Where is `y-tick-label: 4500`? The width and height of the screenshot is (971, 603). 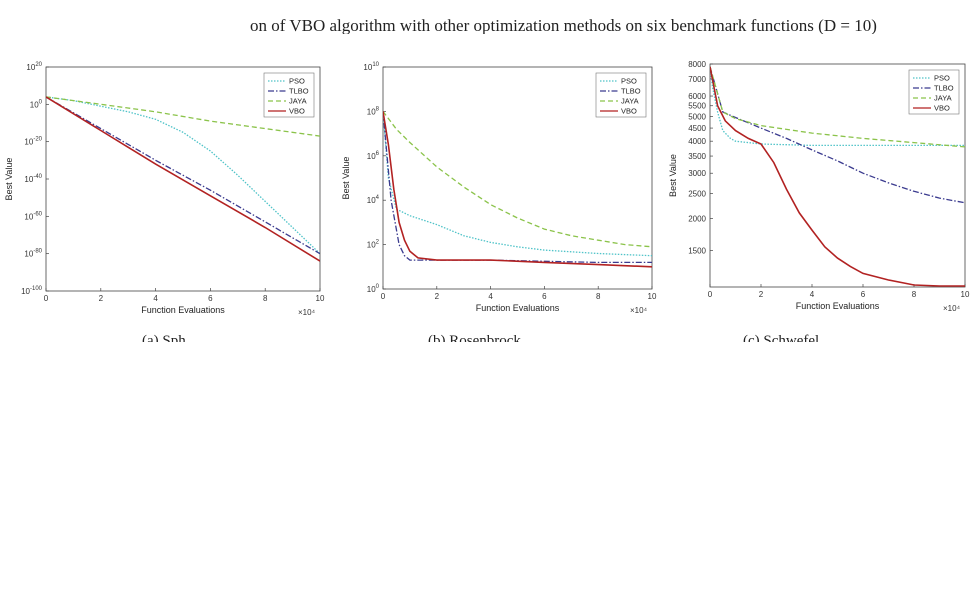
y-tick-label: 4500 is located at coordinates (697, 128).